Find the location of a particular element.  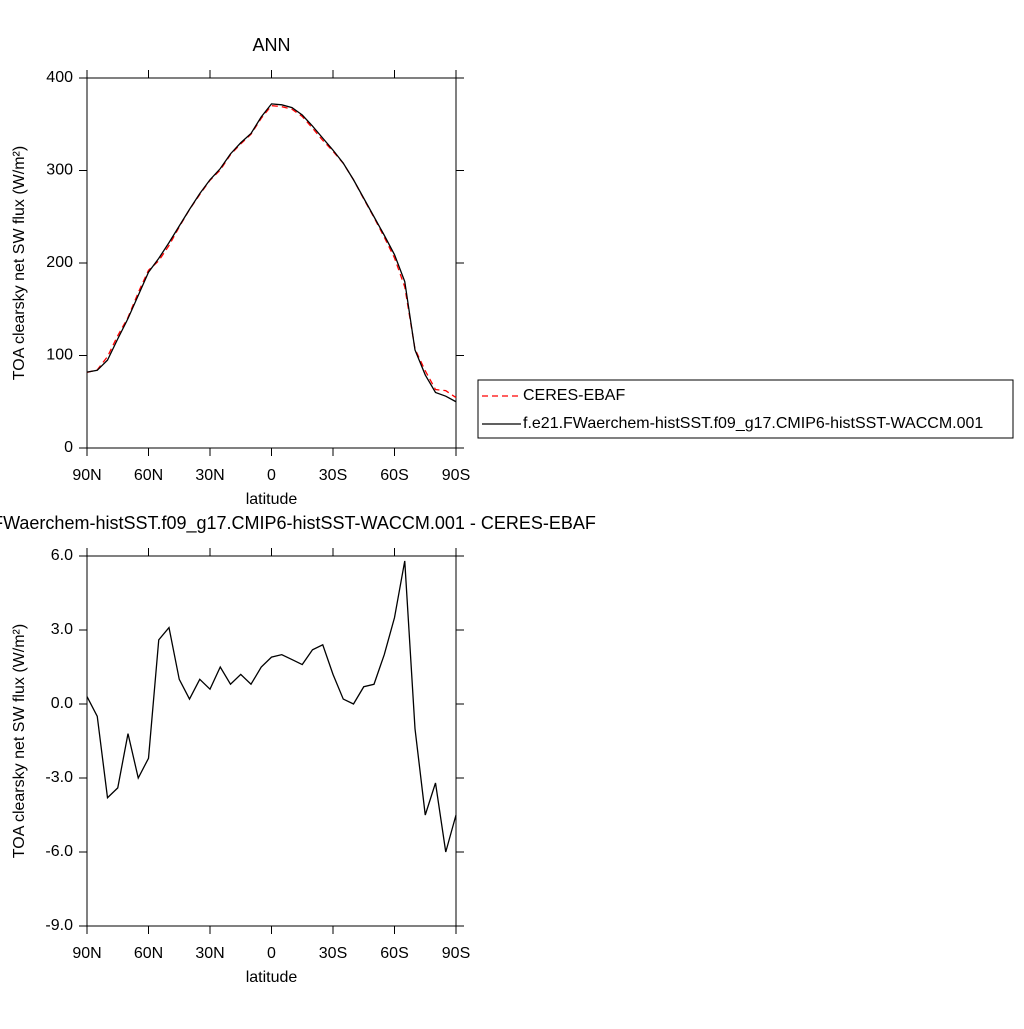

y-tick-label: 0.0 is located at coordinates (62, 703).